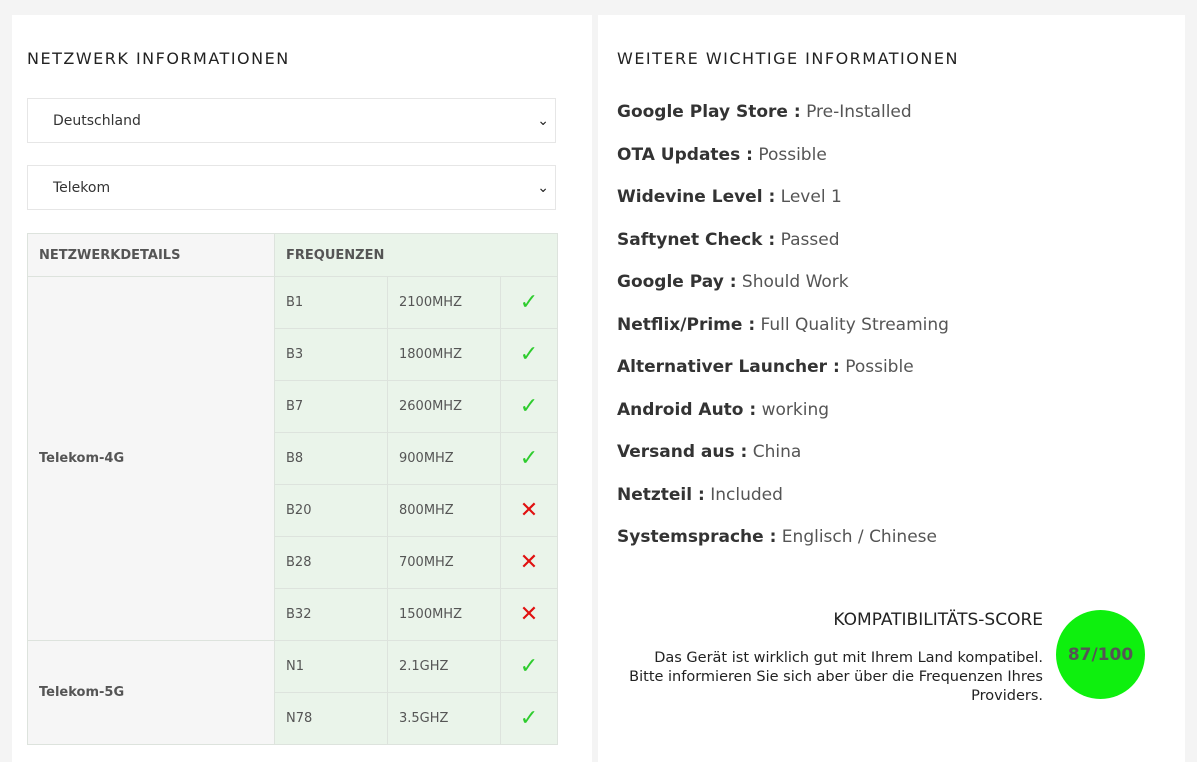  Describe the element at coordinates (697, 537) in the screenshot. I see `info-label: Systemsprache :` at that location.